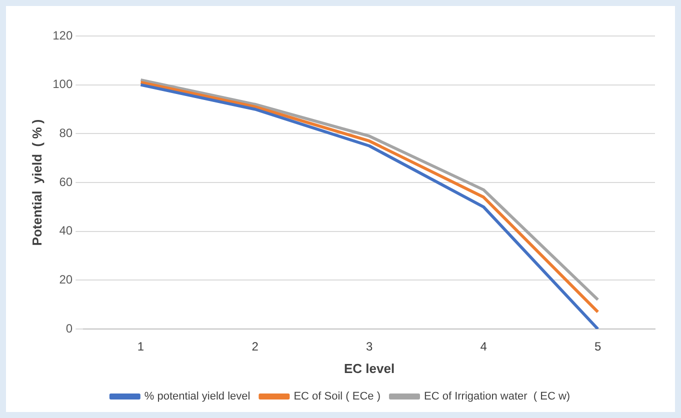 The width and height of the screenshot is (681, 418). I want to click on y-tick-label: 100, so click(62, 84).